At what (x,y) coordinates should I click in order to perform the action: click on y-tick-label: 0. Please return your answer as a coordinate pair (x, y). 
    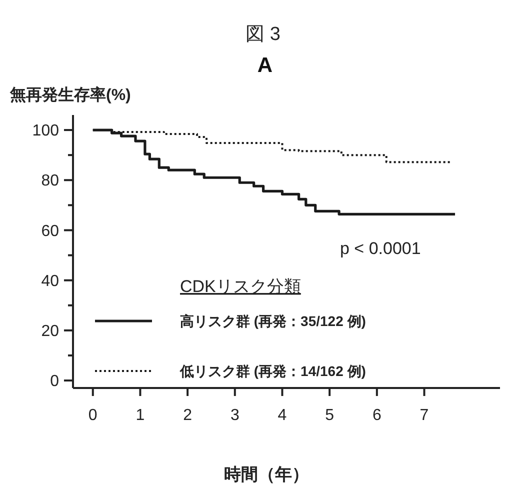
    Looking at the image, I should click on (55, 381).